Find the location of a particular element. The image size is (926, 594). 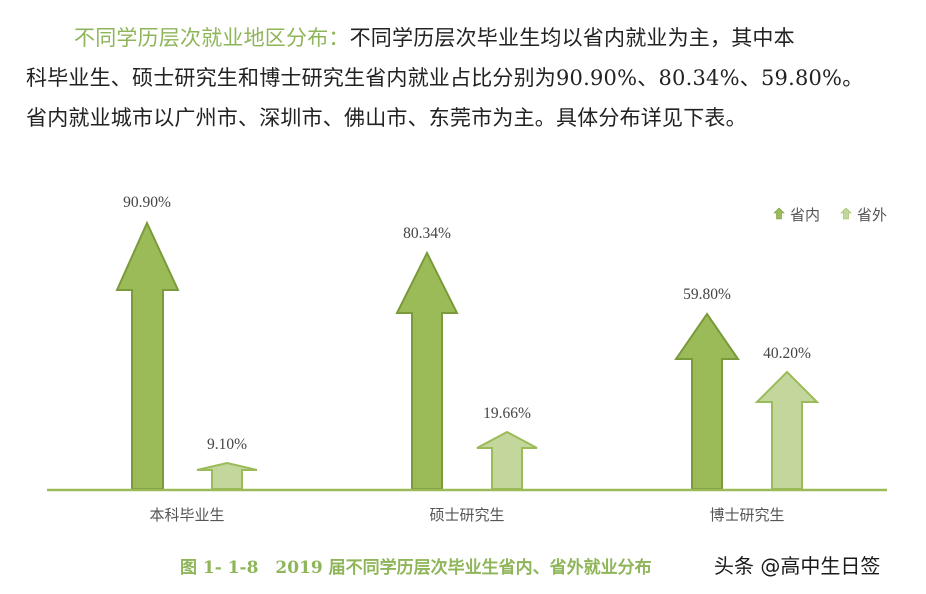

outside-value-undergraduate: 9.10% is located at coordinates (227, 444).